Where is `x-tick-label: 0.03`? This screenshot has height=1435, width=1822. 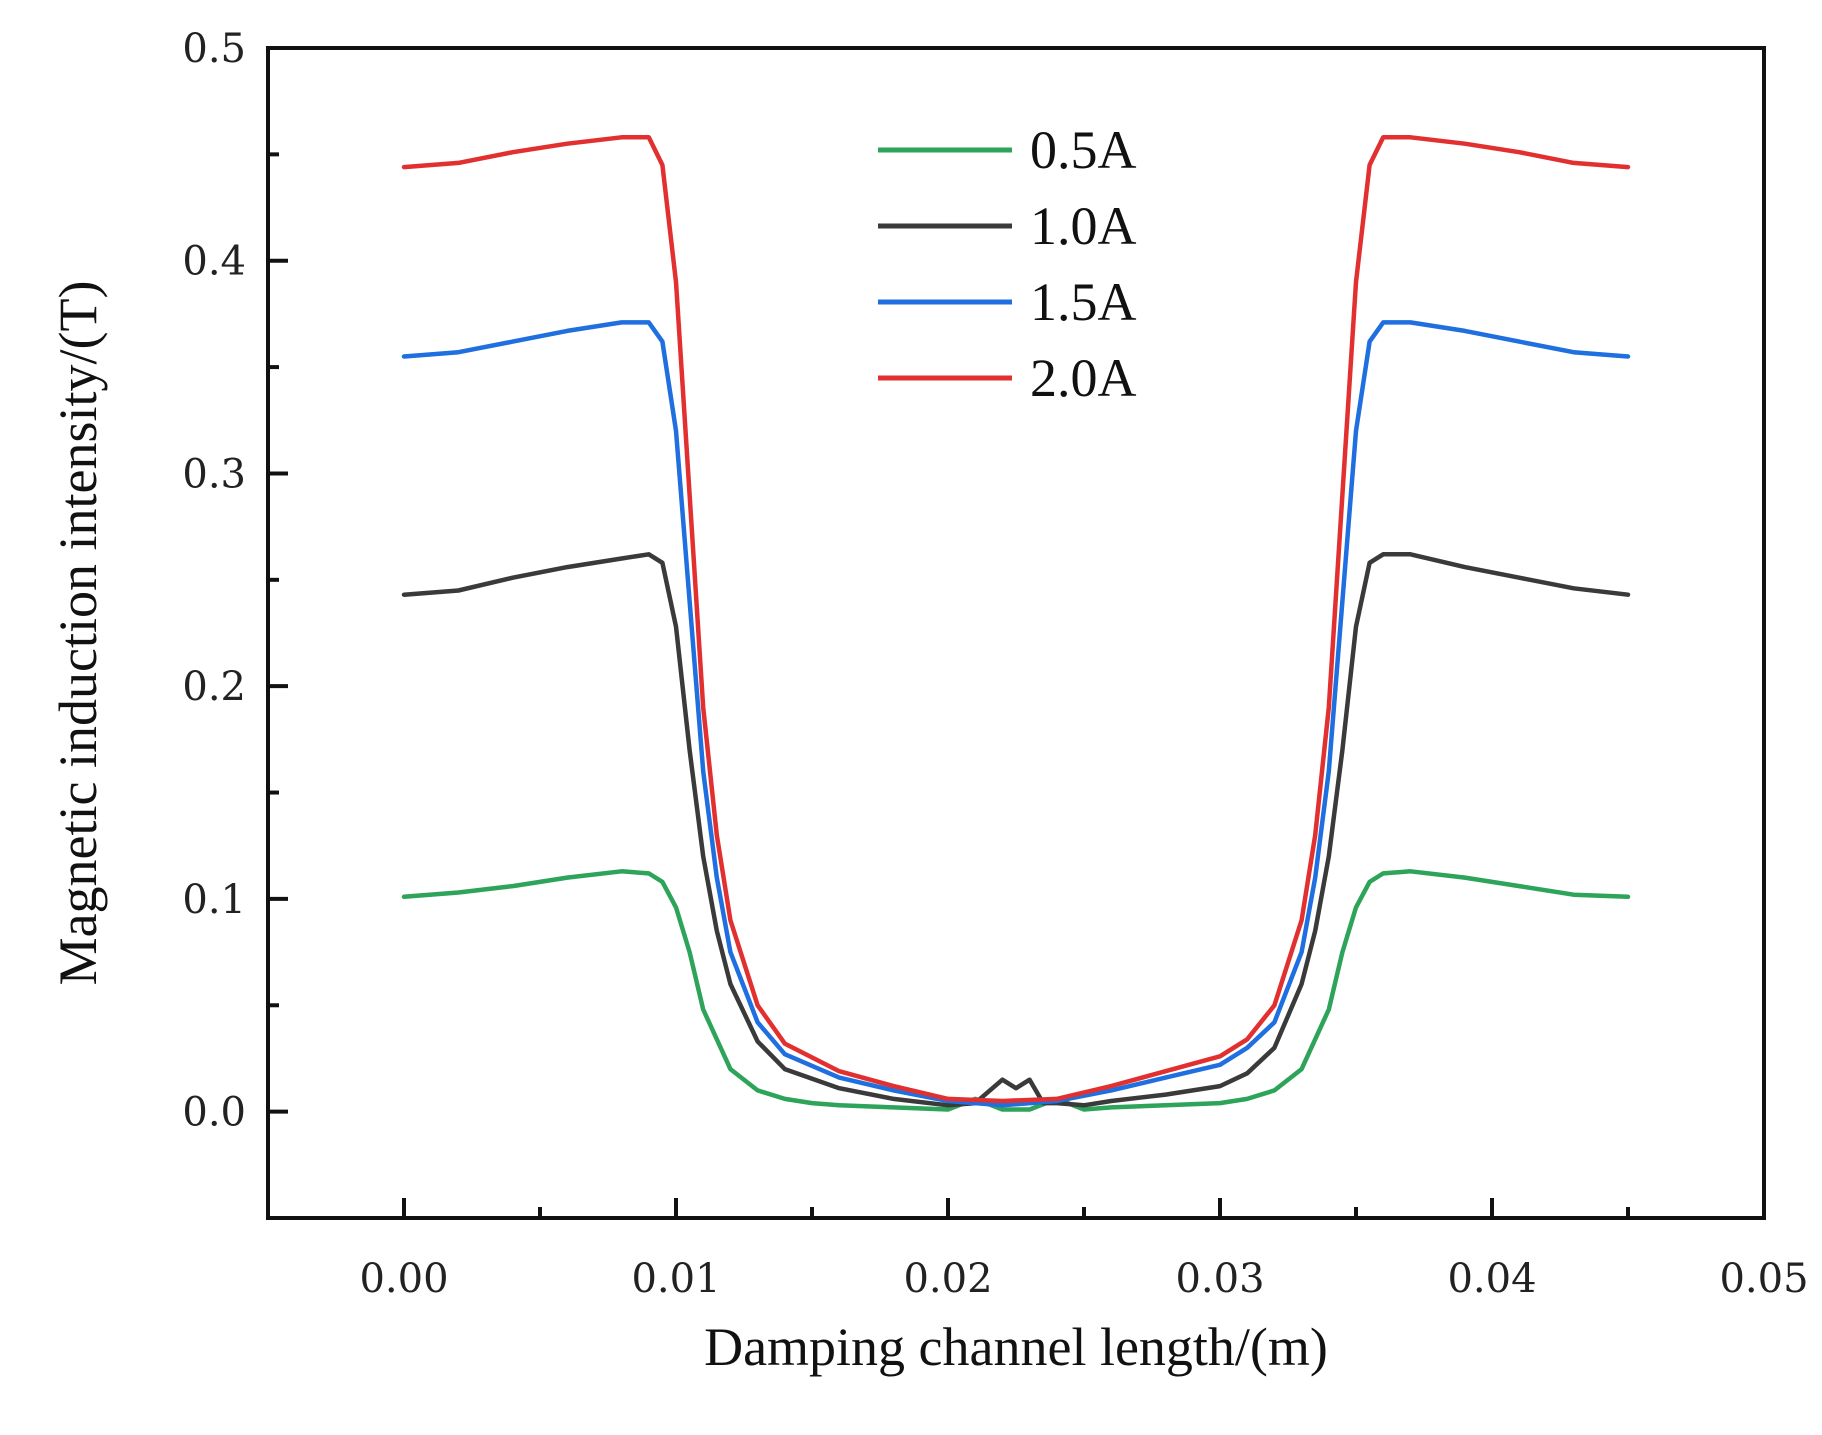 x-tick-label: 0.03 is located at coordinates (1219, 1279).